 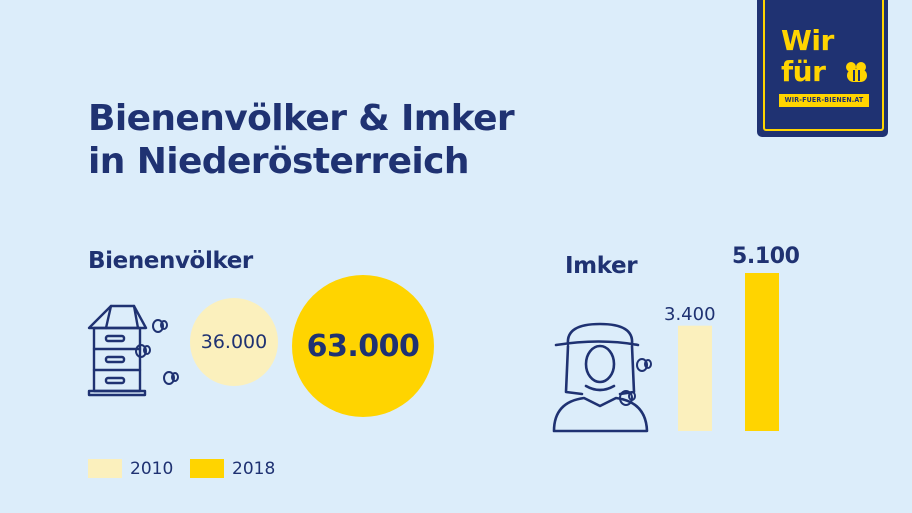 What do you see at coordinates (279, 161) in the screenshot?
I see `page-title-line-2: in Niederösterreich` at bounding box center [279, 161].